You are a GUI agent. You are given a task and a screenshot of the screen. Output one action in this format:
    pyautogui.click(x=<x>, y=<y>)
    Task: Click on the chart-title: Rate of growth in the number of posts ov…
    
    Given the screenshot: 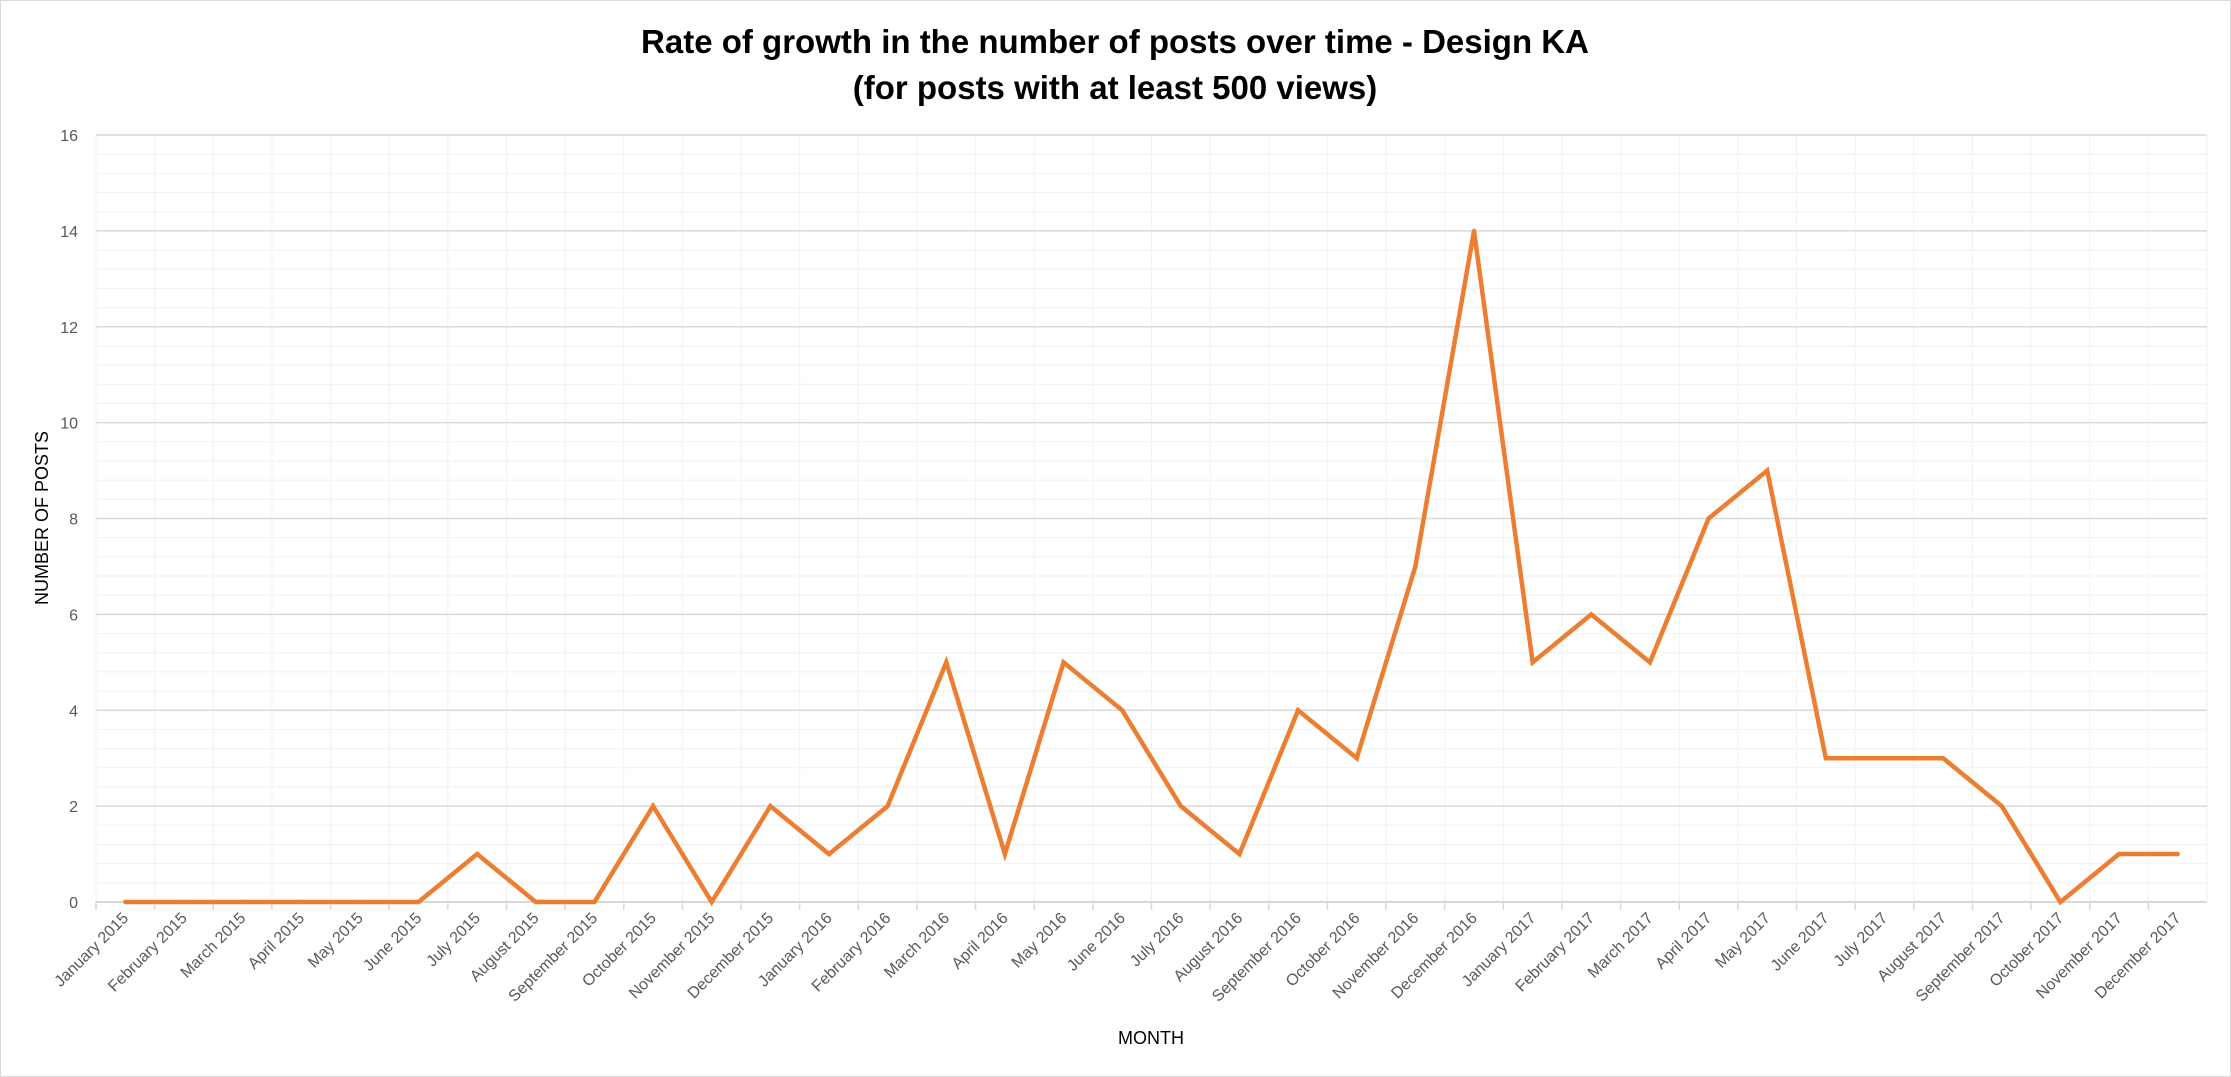 What is the action you would take?
    pyautogui.click(x=1115, y=41)
    